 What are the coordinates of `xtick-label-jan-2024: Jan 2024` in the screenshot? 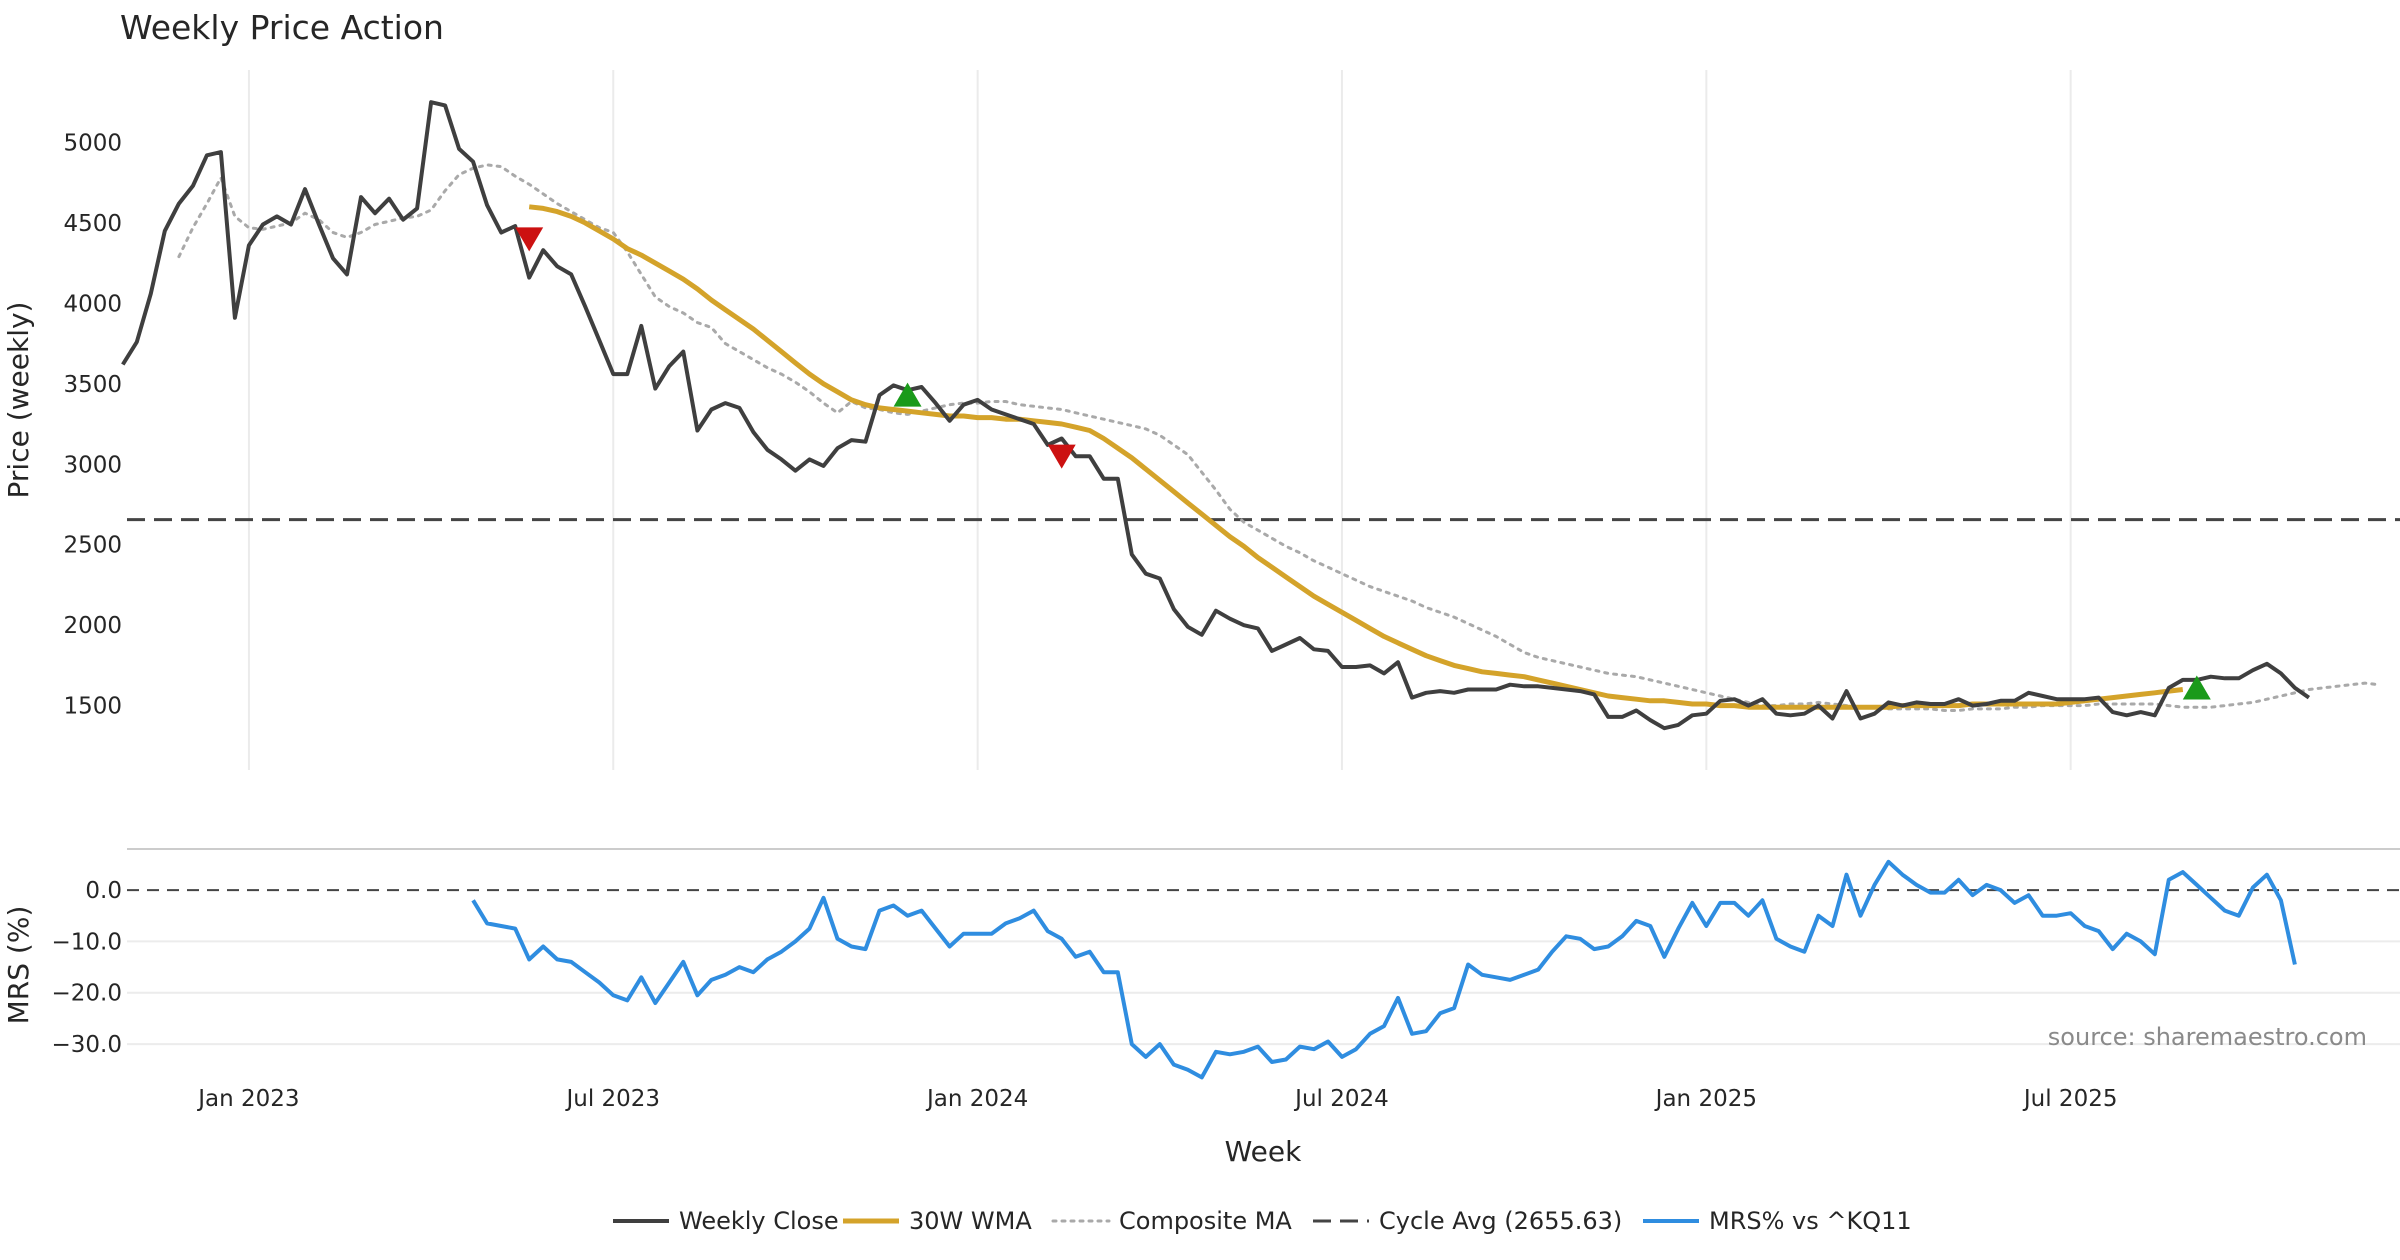 It's located at (976, 1099).